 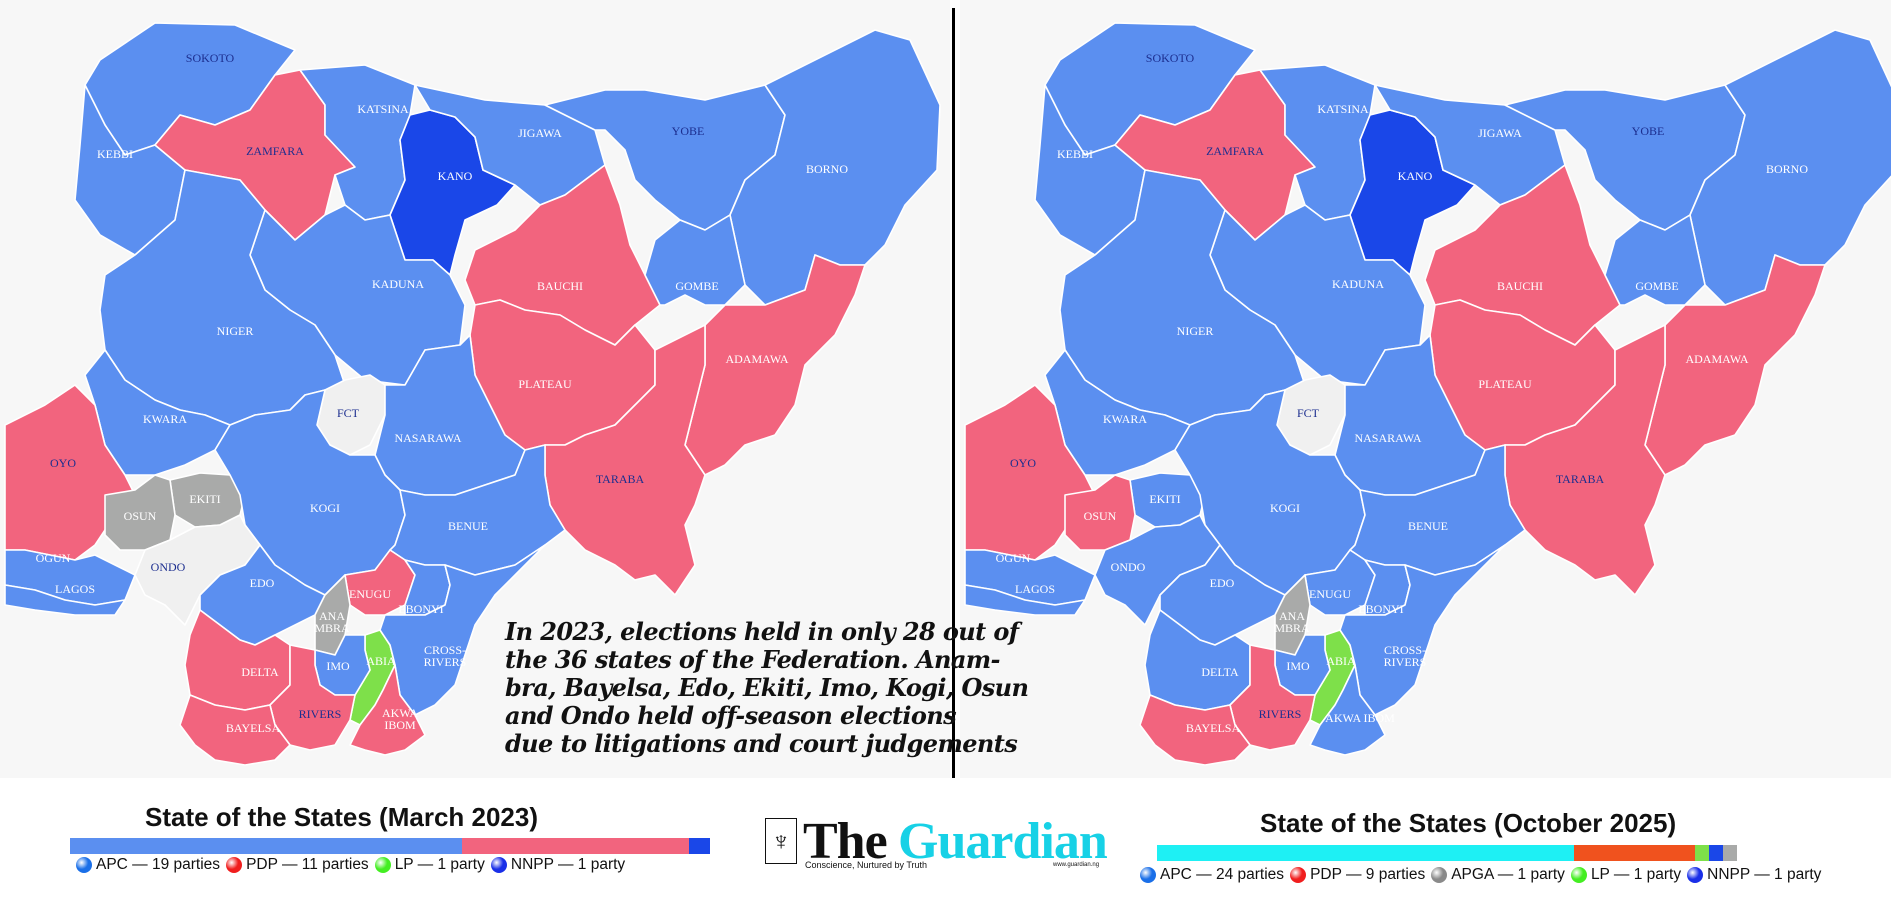 I want to click on bar-segment-bar_pdp_2025, so click(x=1634, y=853).